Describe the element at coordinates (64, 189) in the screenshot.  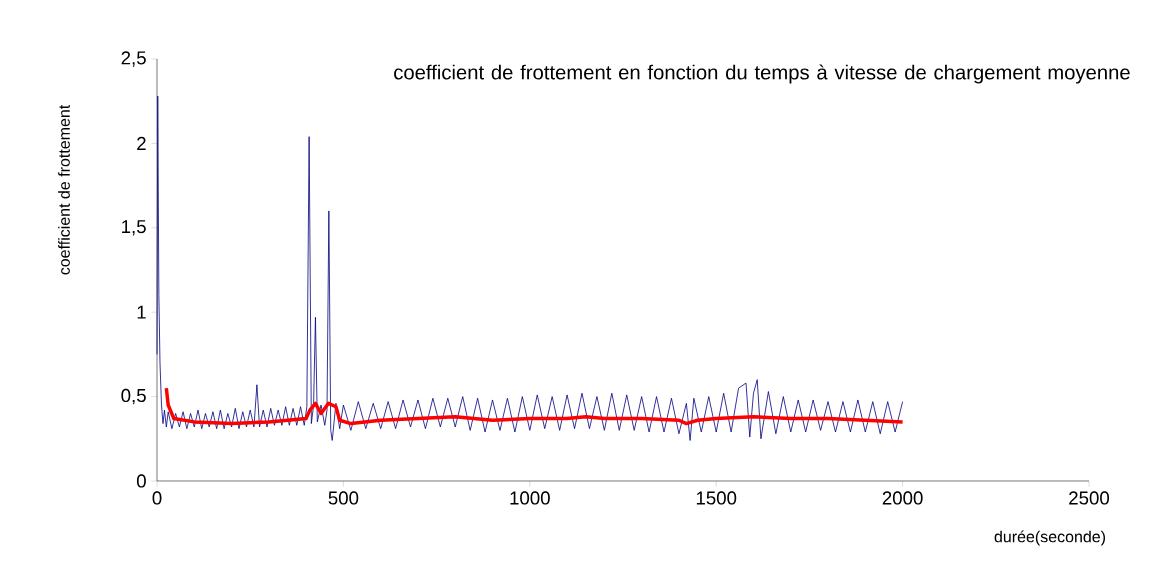
I see `y-axis-title: coefficient de frottement` at that location.